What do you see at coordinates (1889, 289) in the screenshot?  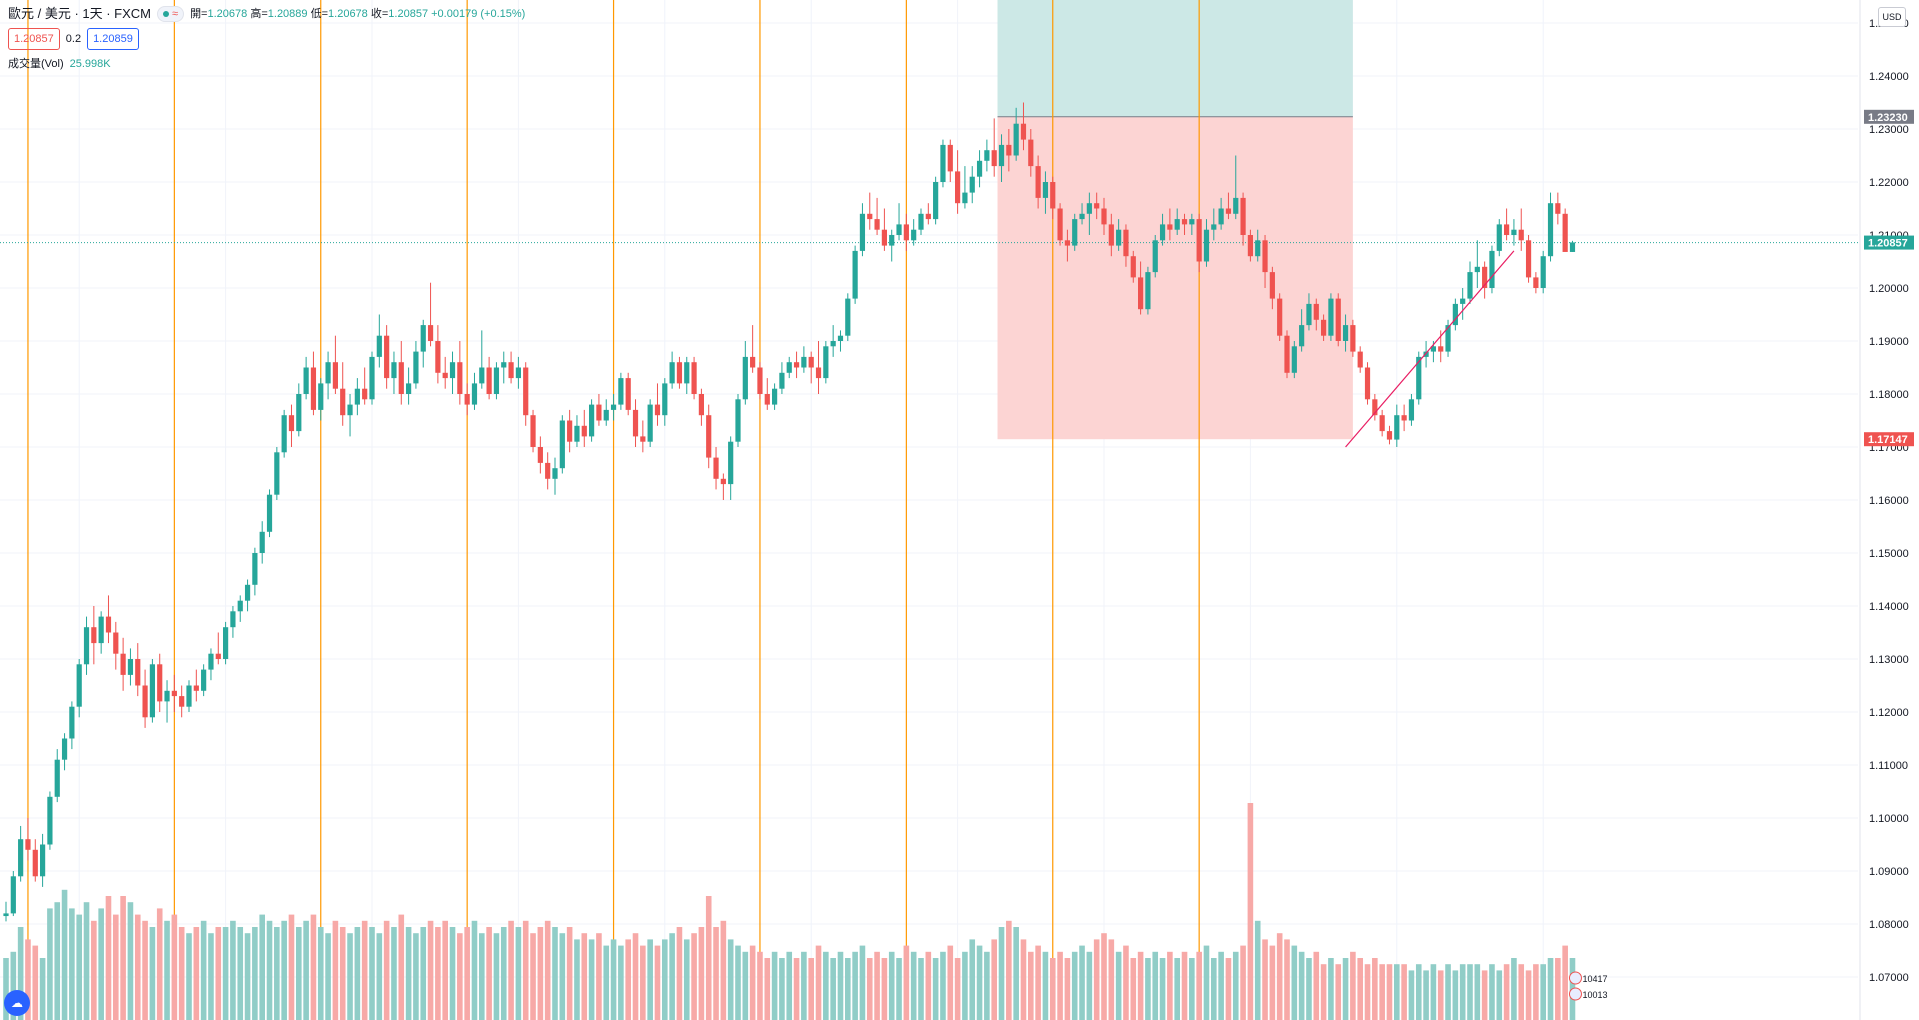 I see `price-tick-label: 1.20000` at bounding box center [1889, 289].